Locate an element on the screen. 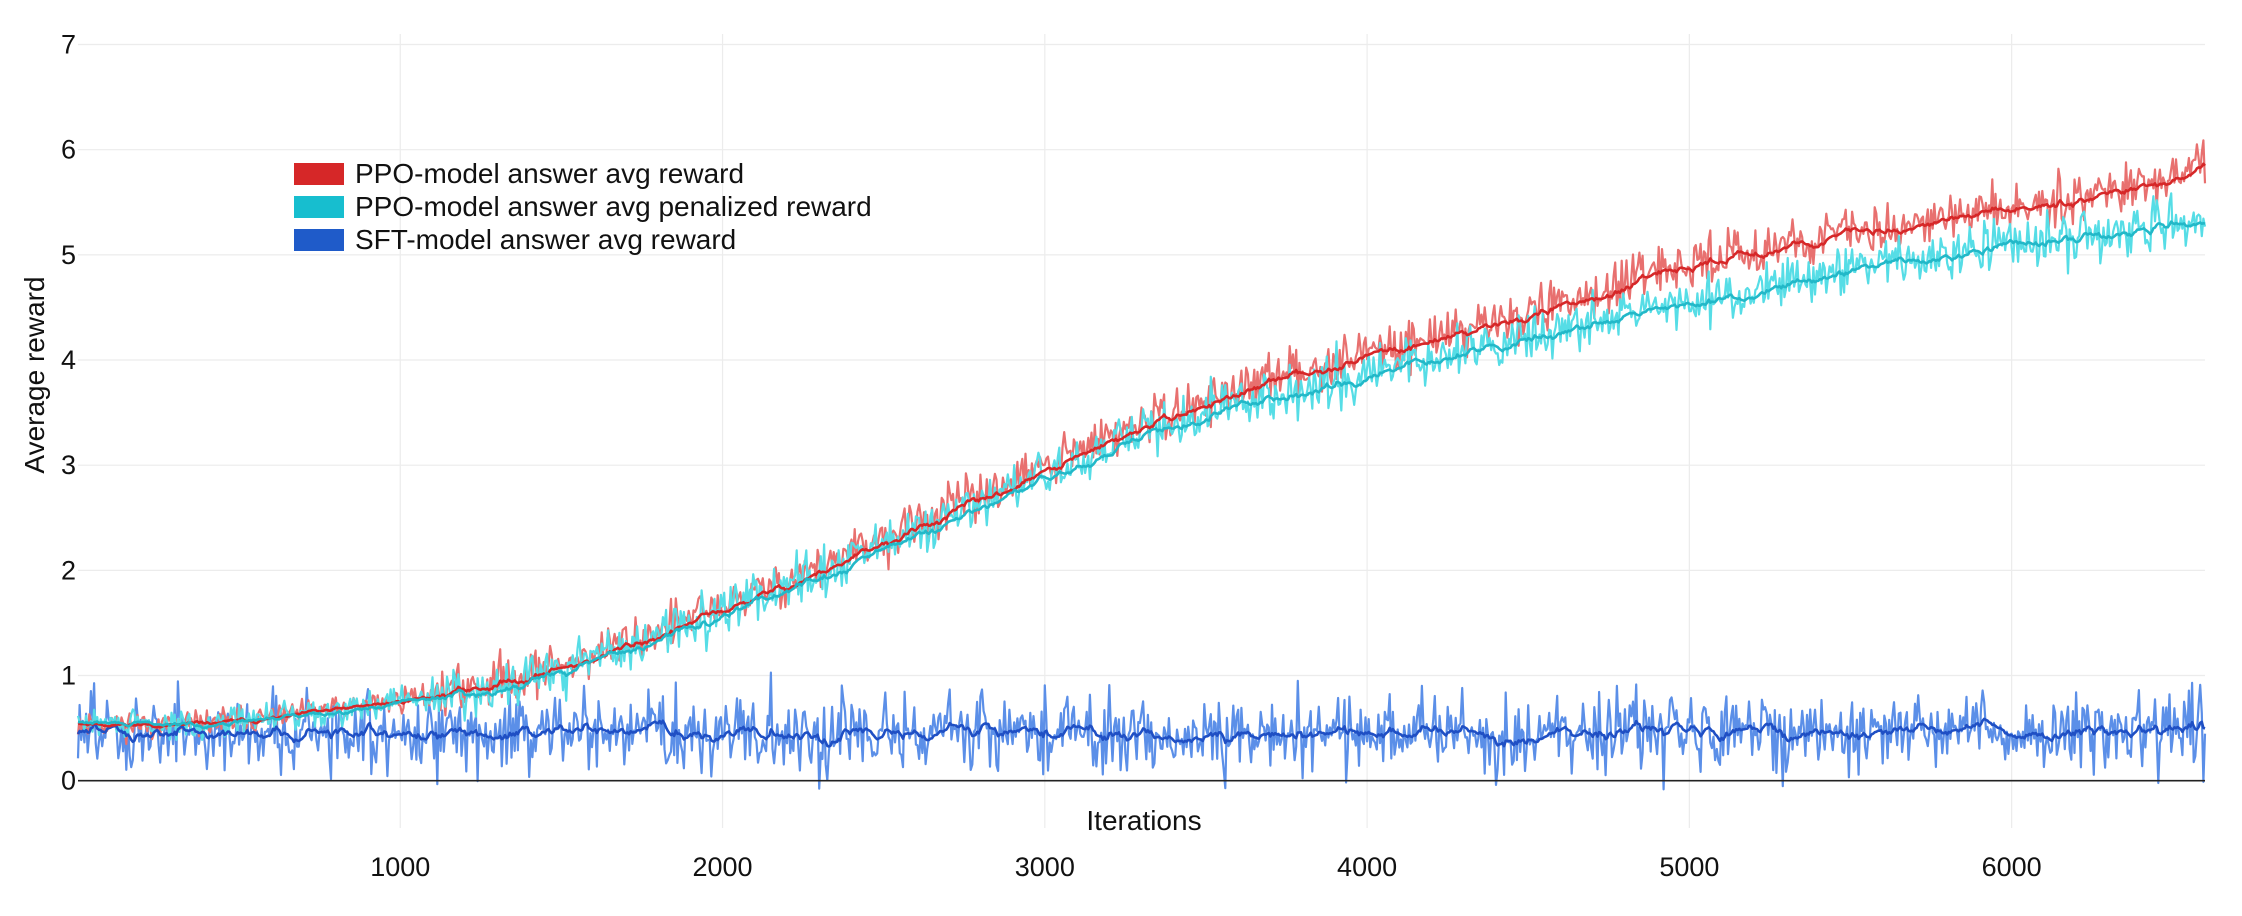 Image resolution: width=2242 pixels, height=916 pixels. x-tick-label-5000: 5000 is located at coordinates (1689, 867).